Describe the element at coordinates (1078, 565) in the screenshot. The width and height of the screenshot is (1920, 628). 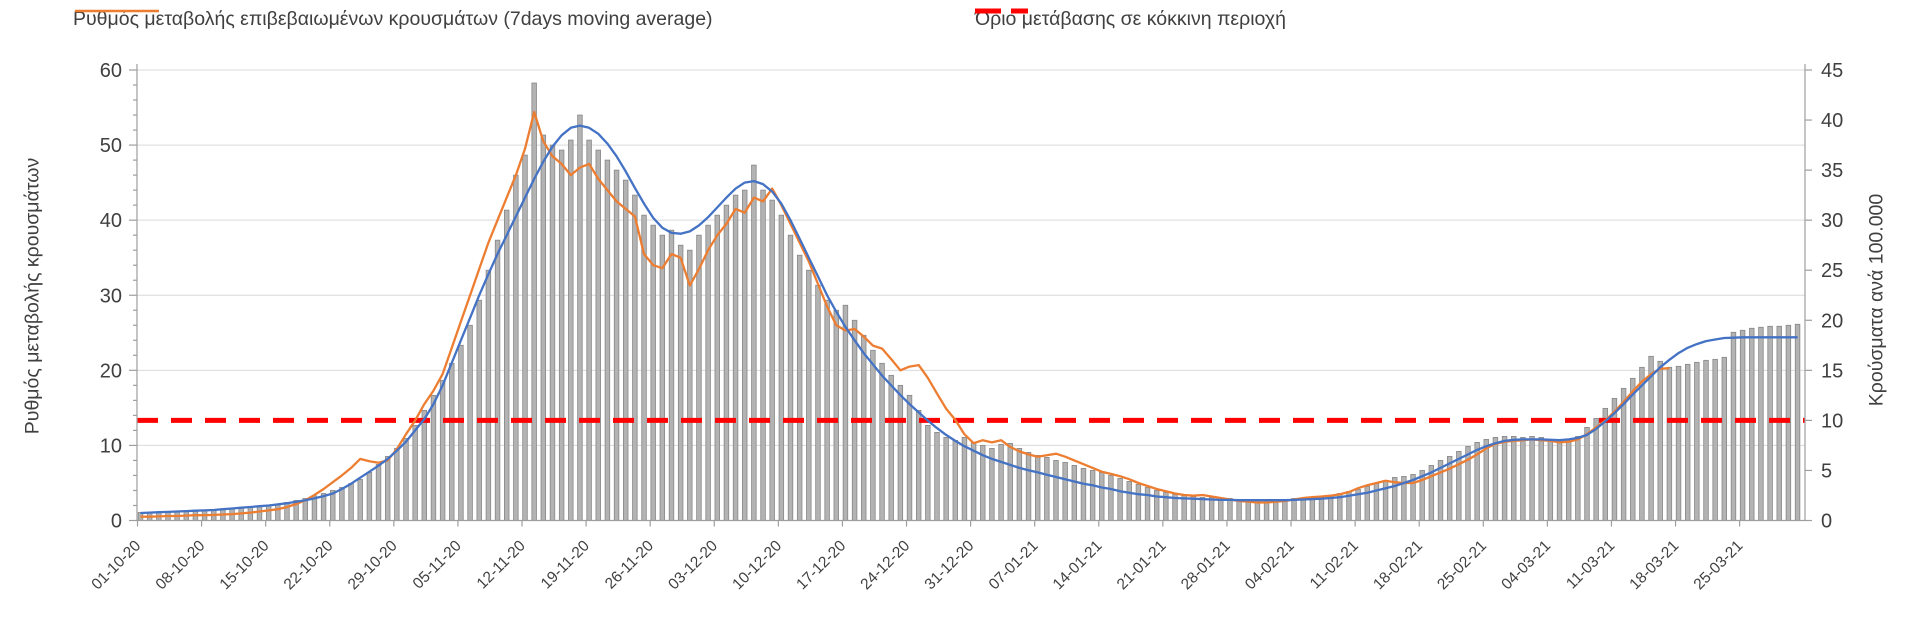
I see `x-axis-date-label: 14-01-21` at that location.